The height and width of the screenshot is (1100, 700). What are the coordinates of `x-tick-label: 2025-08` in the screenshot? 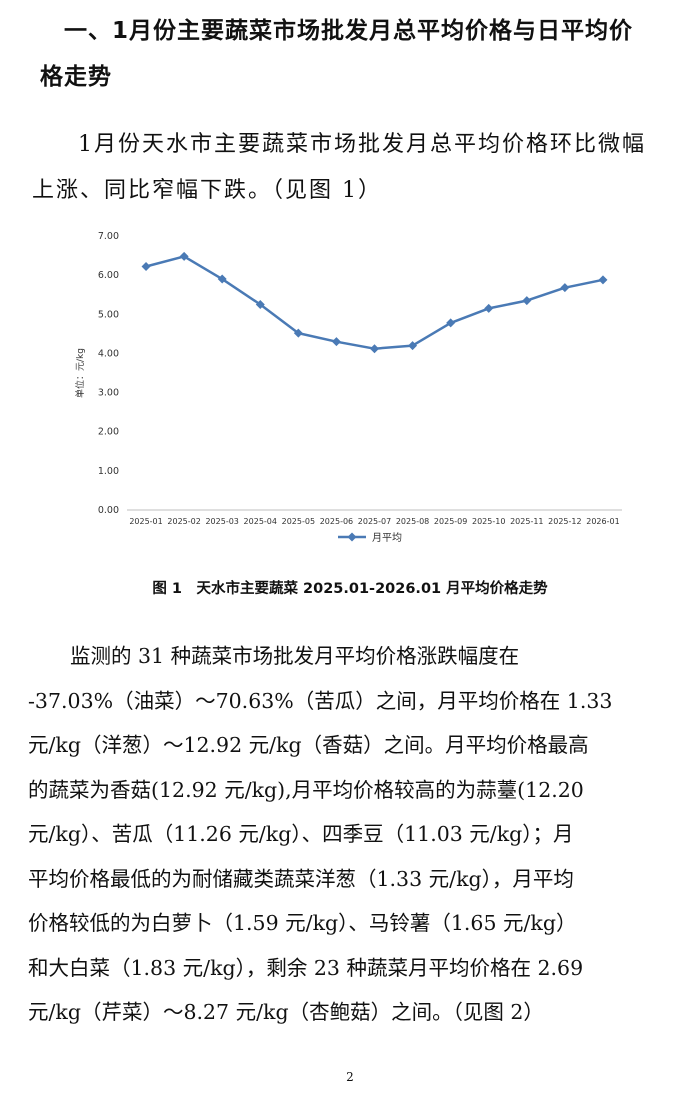 It's located at (412, 521).